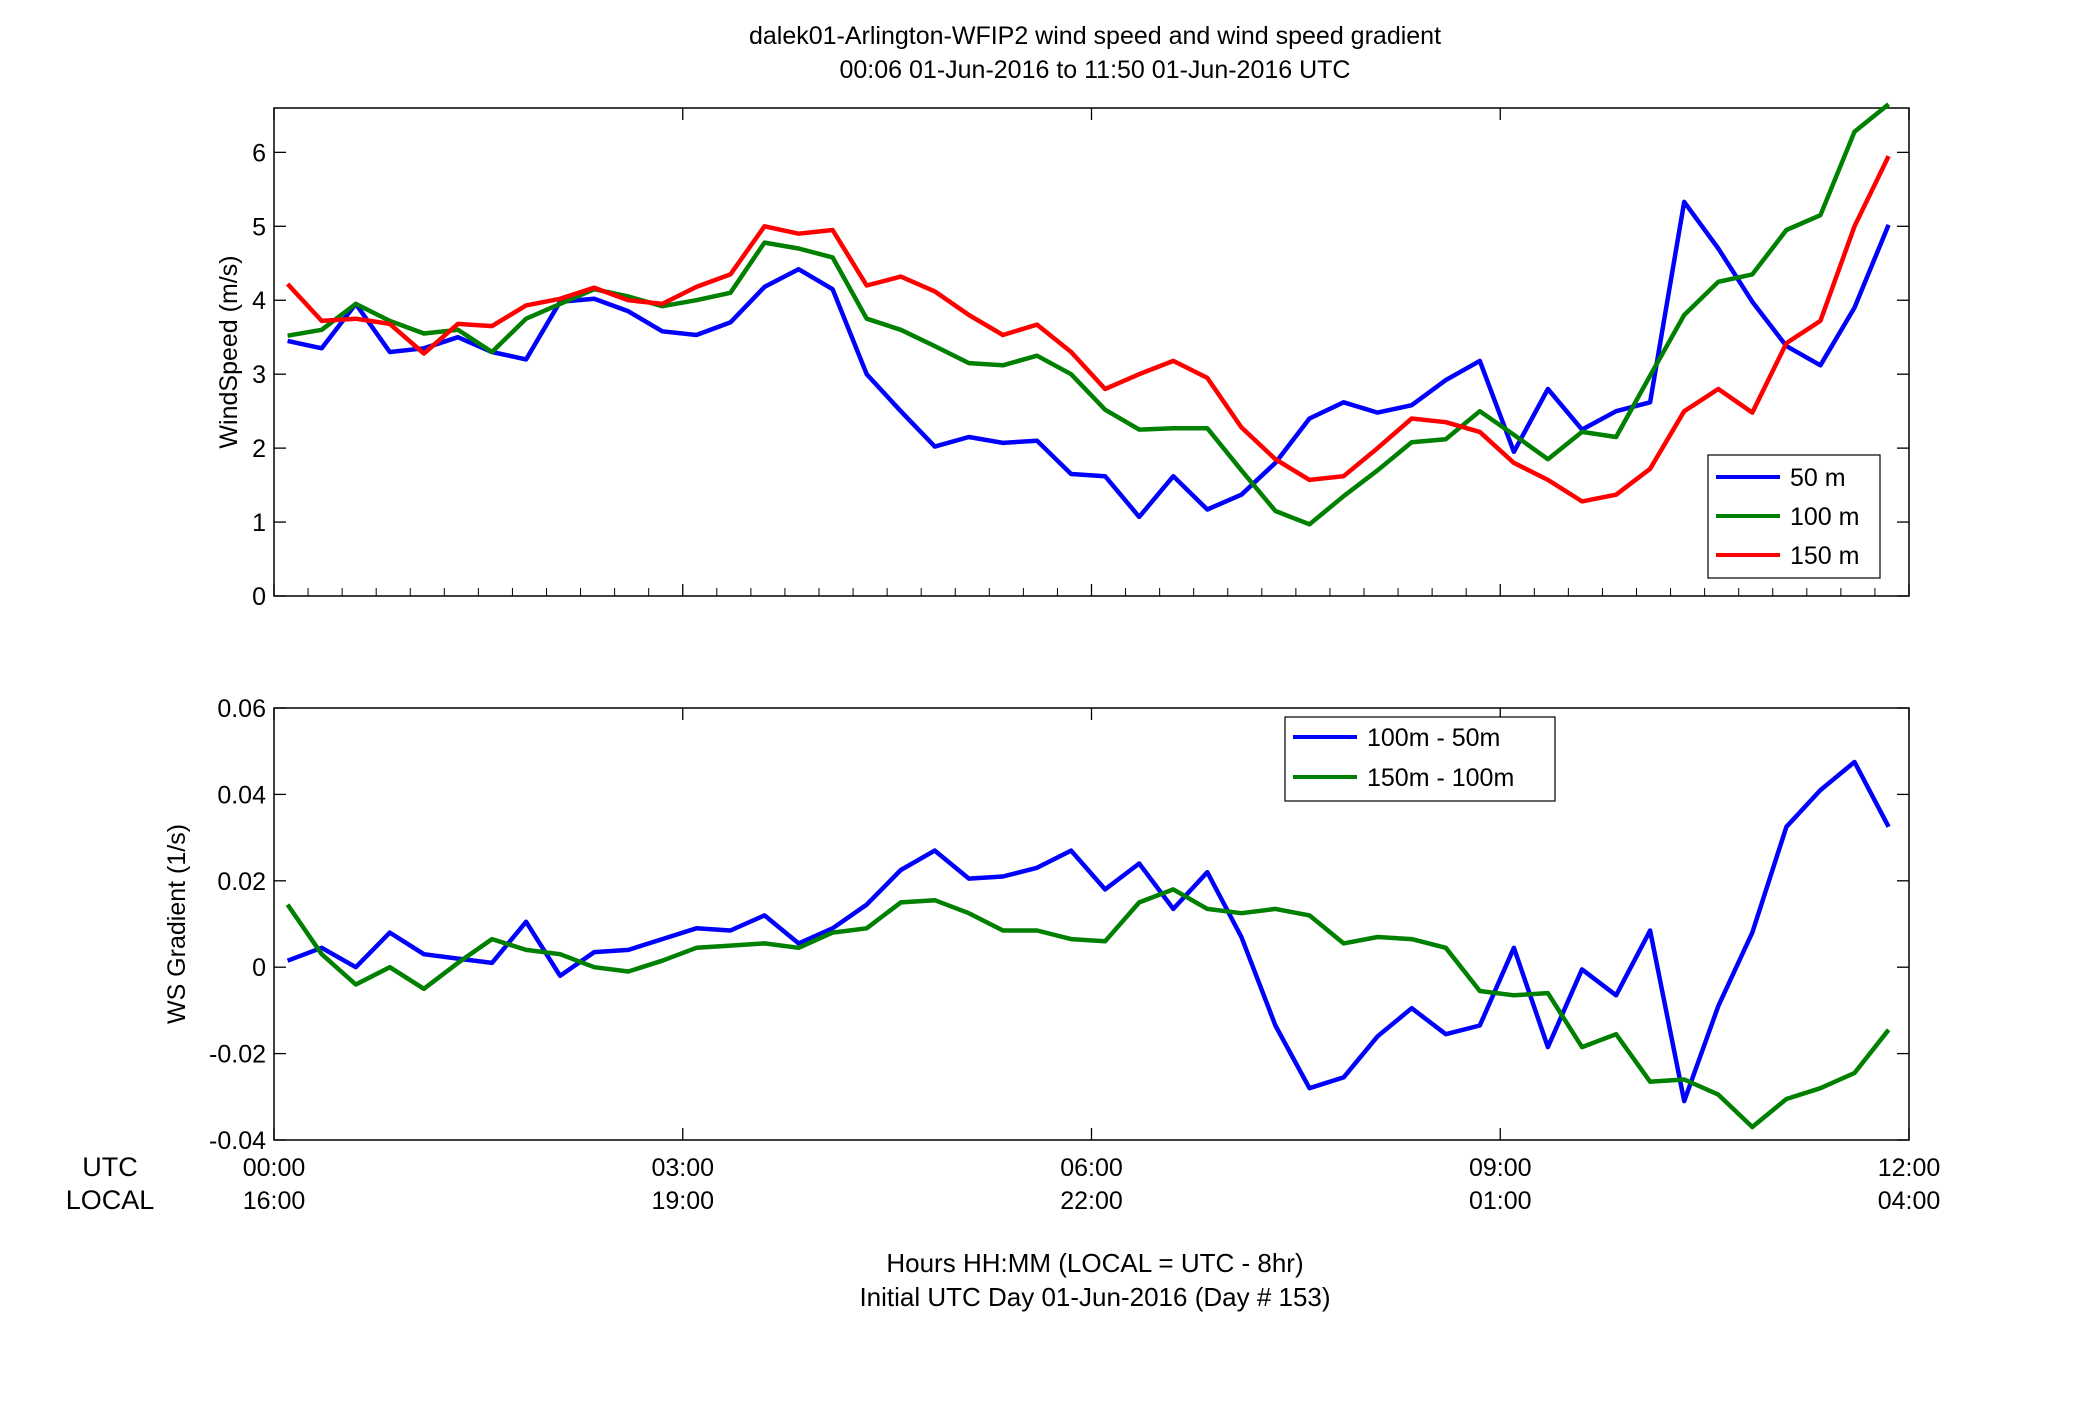 The width and height of the screenshot is (2098, 1425). I want to click on y-tick-label: 1, so click(259, 523).